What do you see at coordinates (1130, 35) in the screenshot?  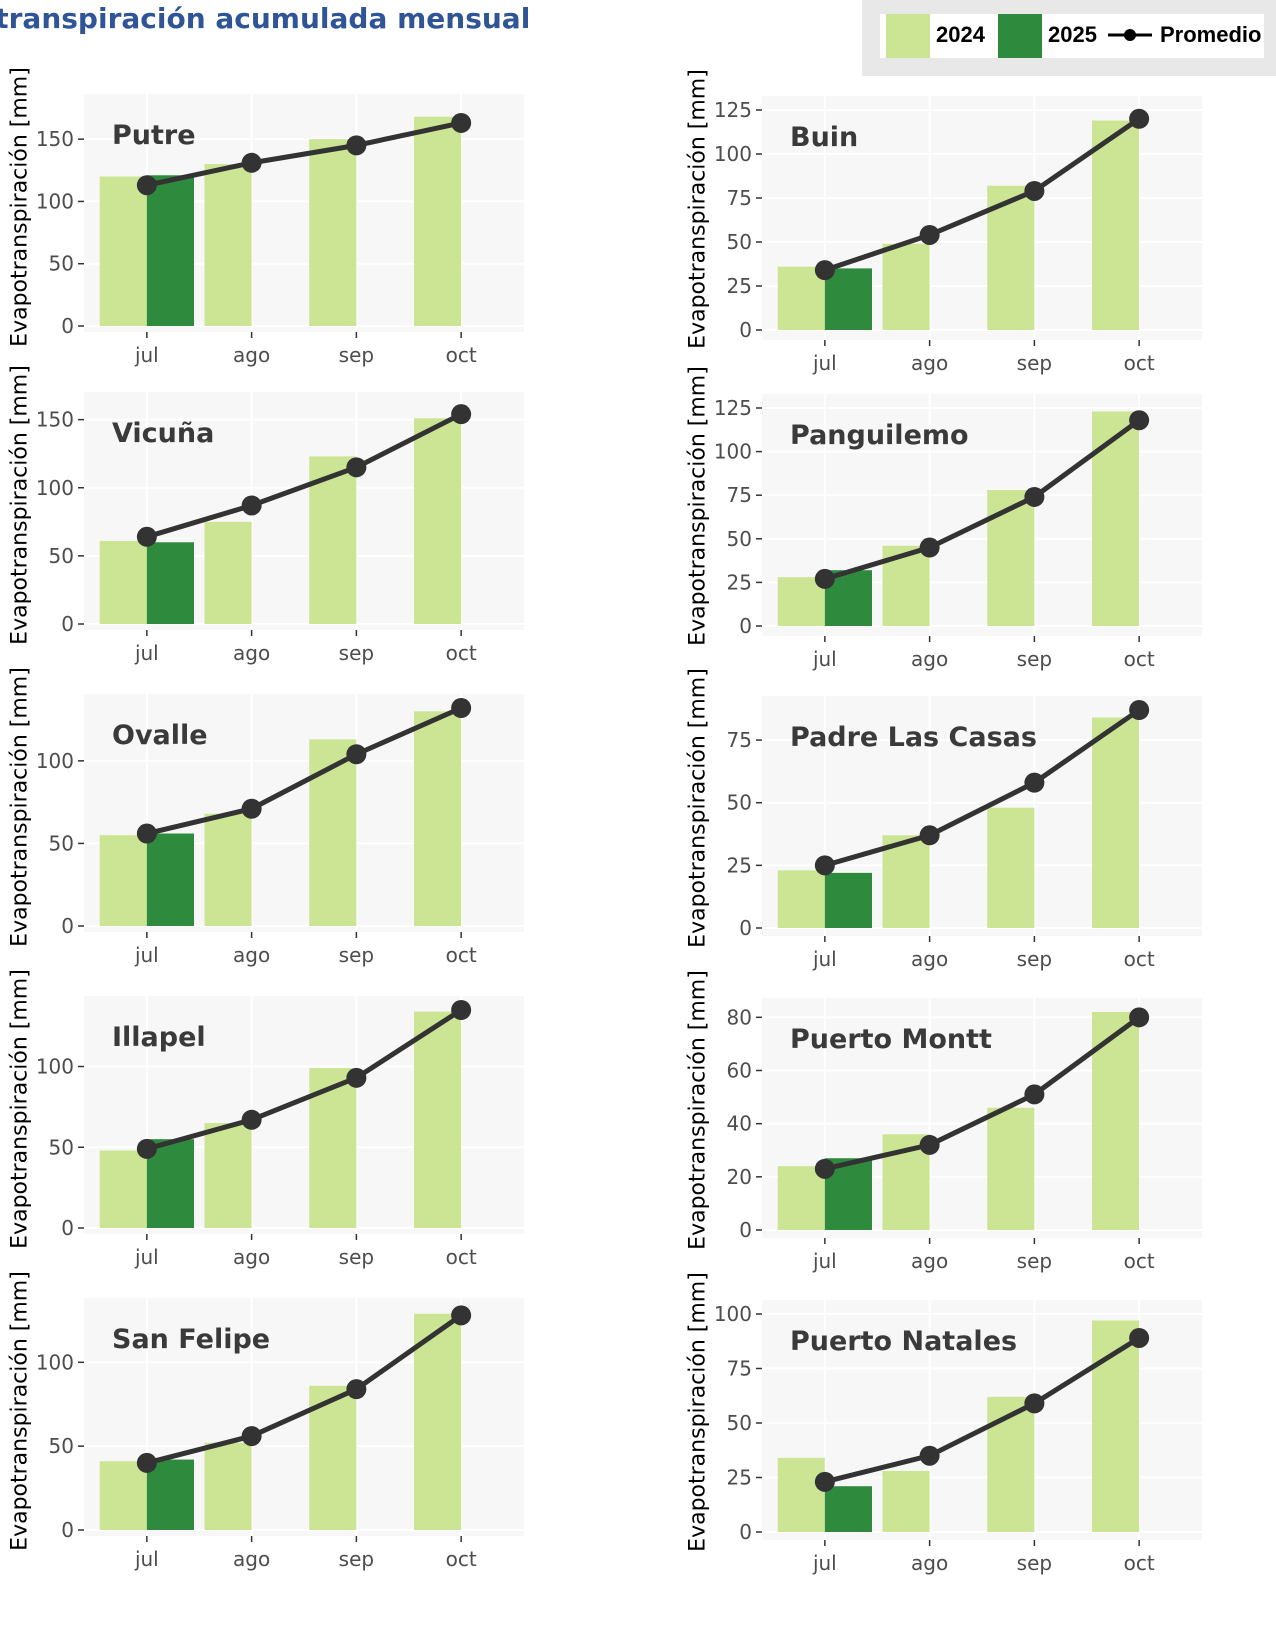 I see `legend-key-promedio` at bounding box center [1130, 35].